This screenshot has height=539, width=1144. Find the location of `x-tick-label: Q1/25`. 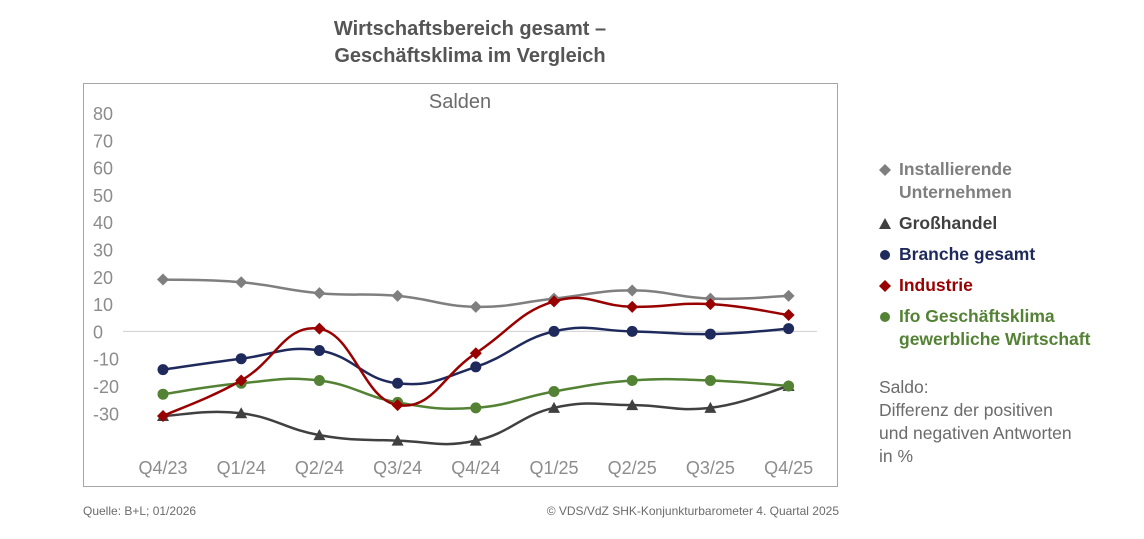

x-tick-label: Q1/25 is located at coordinates (553, 468).